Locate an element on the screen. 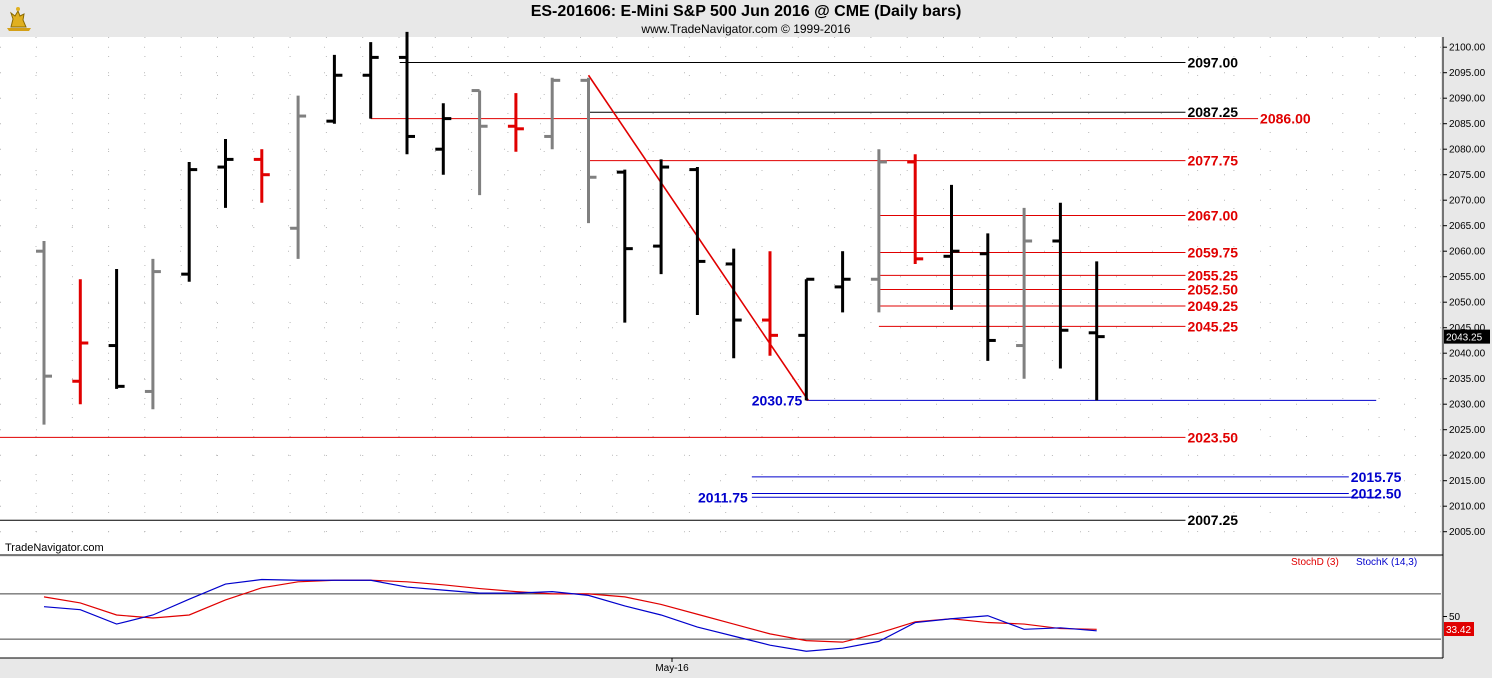  y-tick-label: 2050.00 is located at coordinates (1467, 303).